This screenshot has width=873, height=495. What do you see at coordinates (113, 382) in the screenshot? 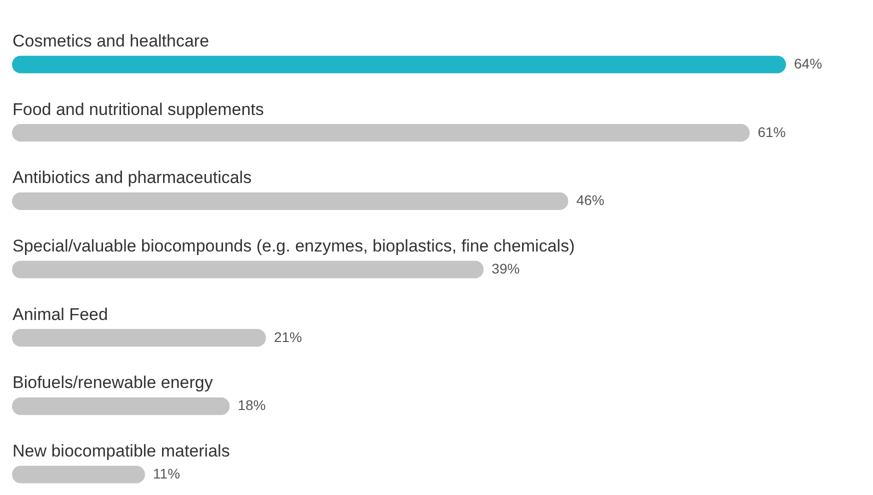
I see `y-tick-label: Biofuels/renewable energy` at bounding box center [113, 382].